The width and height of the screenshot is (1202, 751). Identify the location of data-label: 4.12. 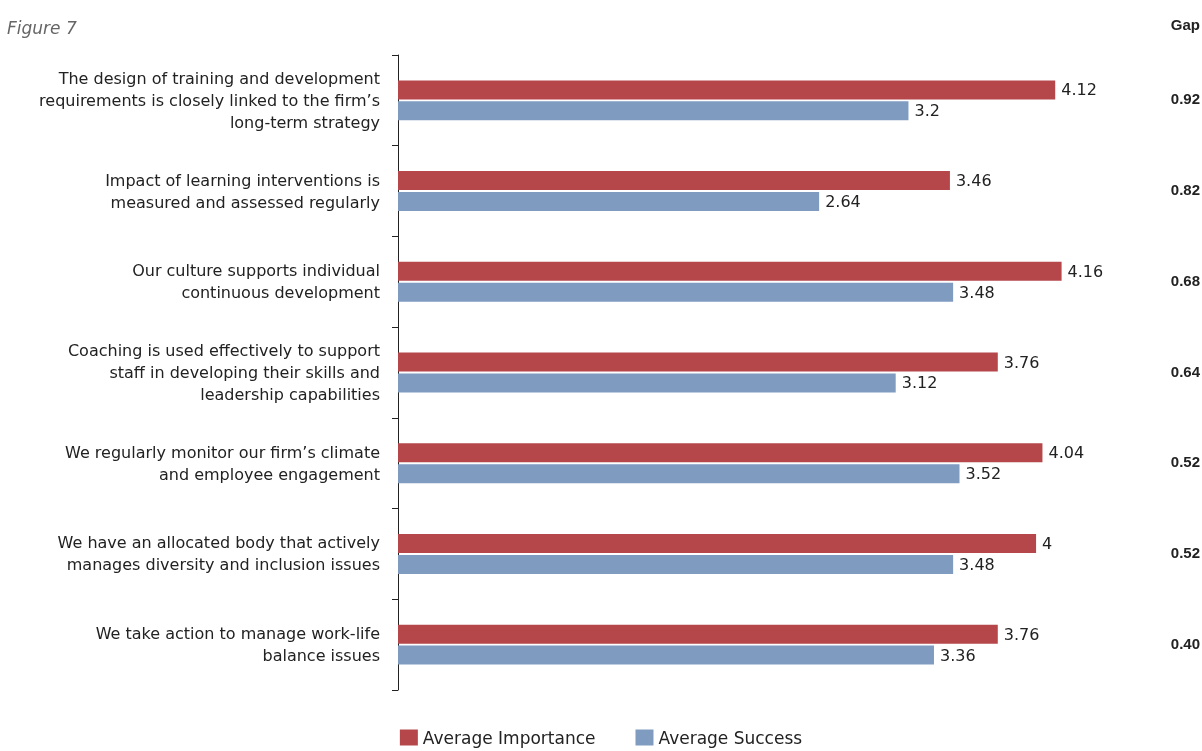
(1079, 90).